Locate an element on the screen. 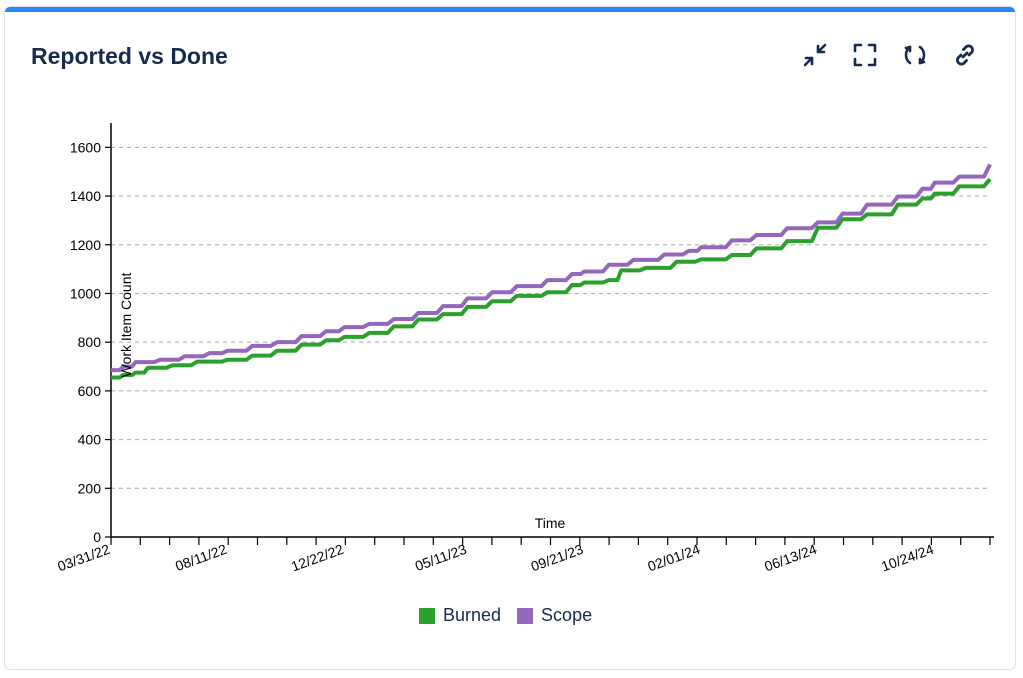 Image resolution: width=1023 pixels, height=678 pixels. legend-label-scope: Scope is located at coordinates (567, 615).